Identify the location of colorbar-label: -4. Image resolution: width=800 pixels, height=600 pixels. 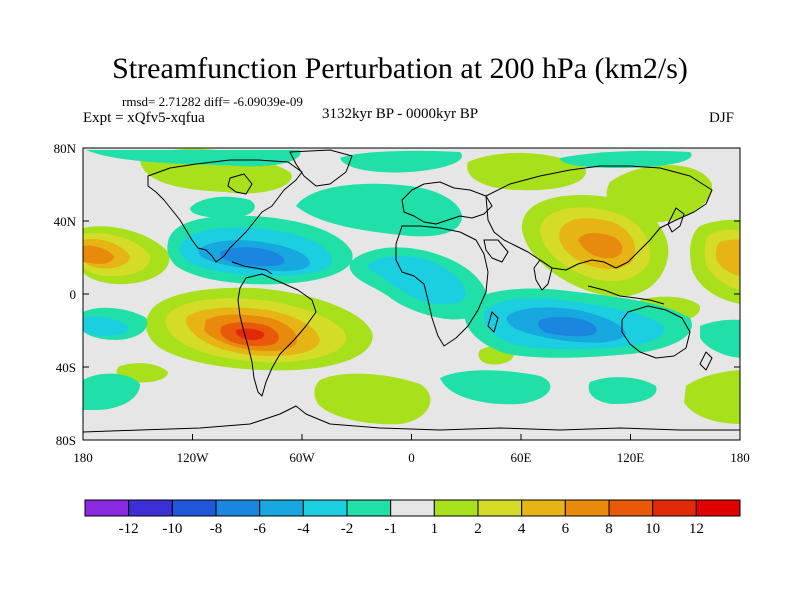
(303, 529).